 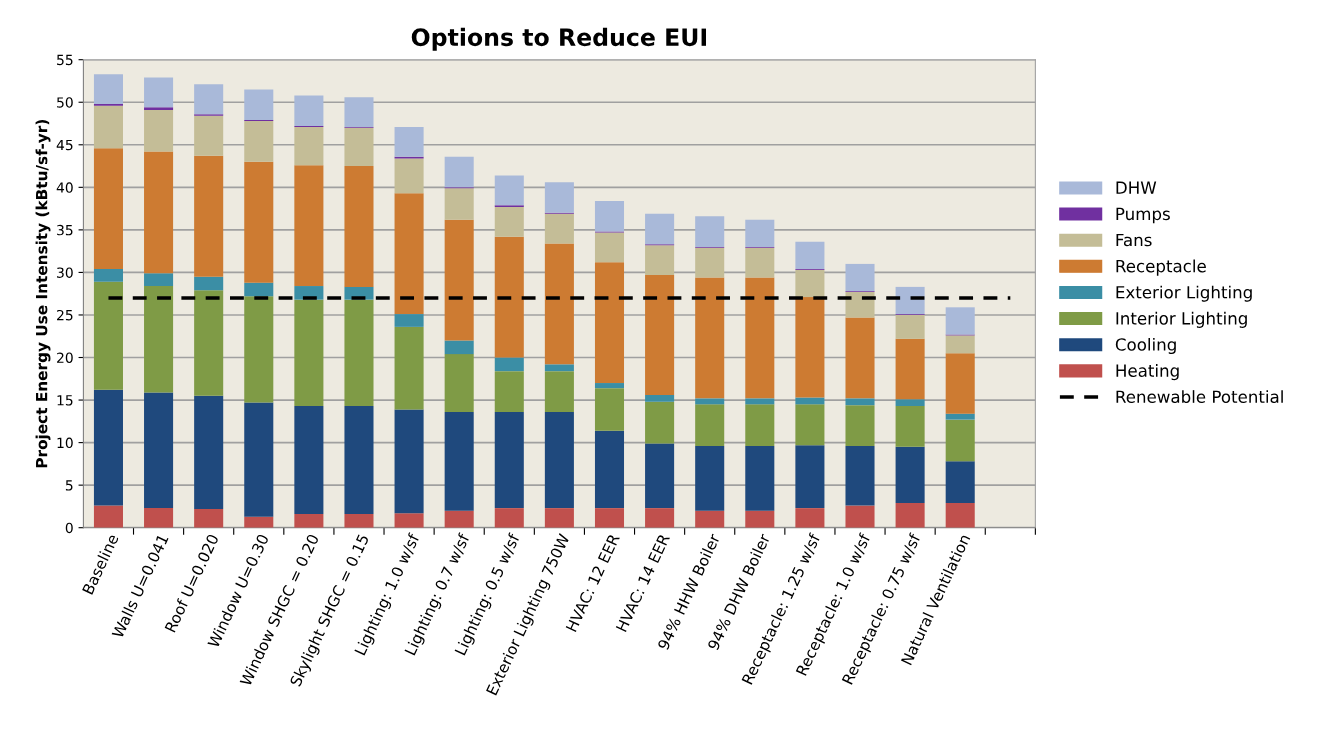 I want to click on legend-label: Interior Lighting, so click(x=1181, y=319).